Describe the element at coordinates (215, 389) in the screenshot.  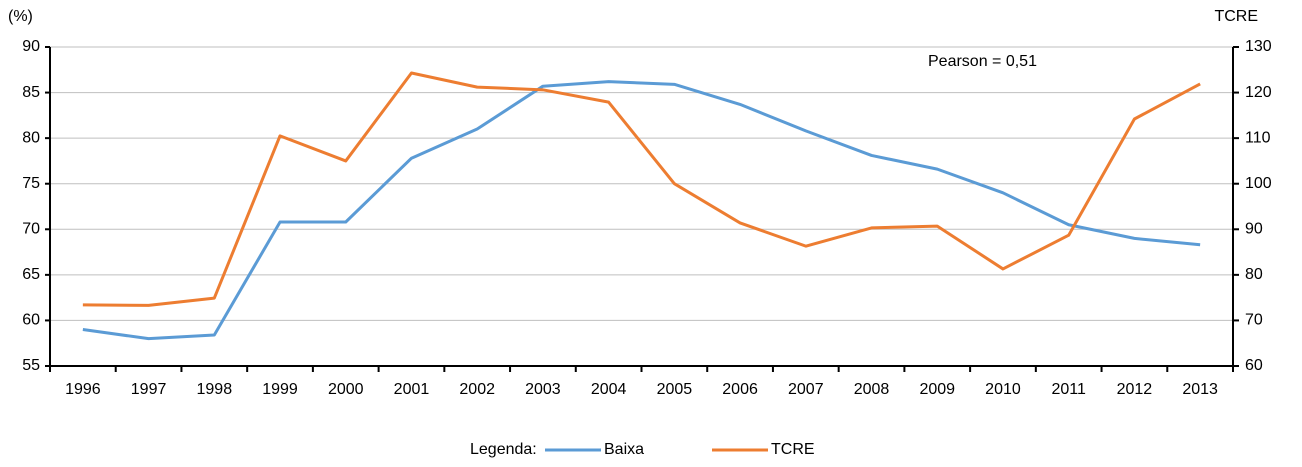
I see `x-tick-label: 1998` at that location.